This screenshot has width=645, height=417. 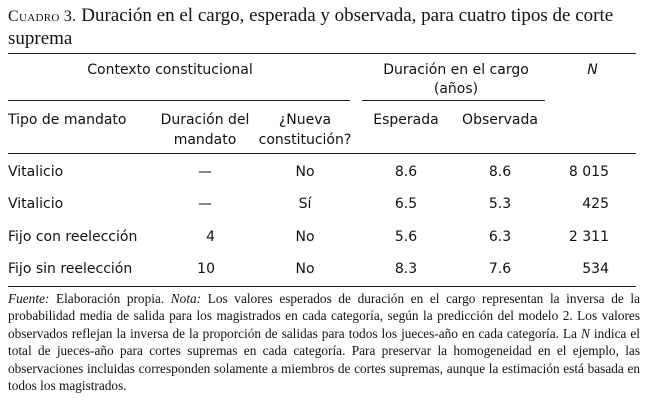 What do you see at coordinates (70, 269) in the screenshot?
I see `cell-tipo: Fijo sin reelección` at bounding box center [70, 269].